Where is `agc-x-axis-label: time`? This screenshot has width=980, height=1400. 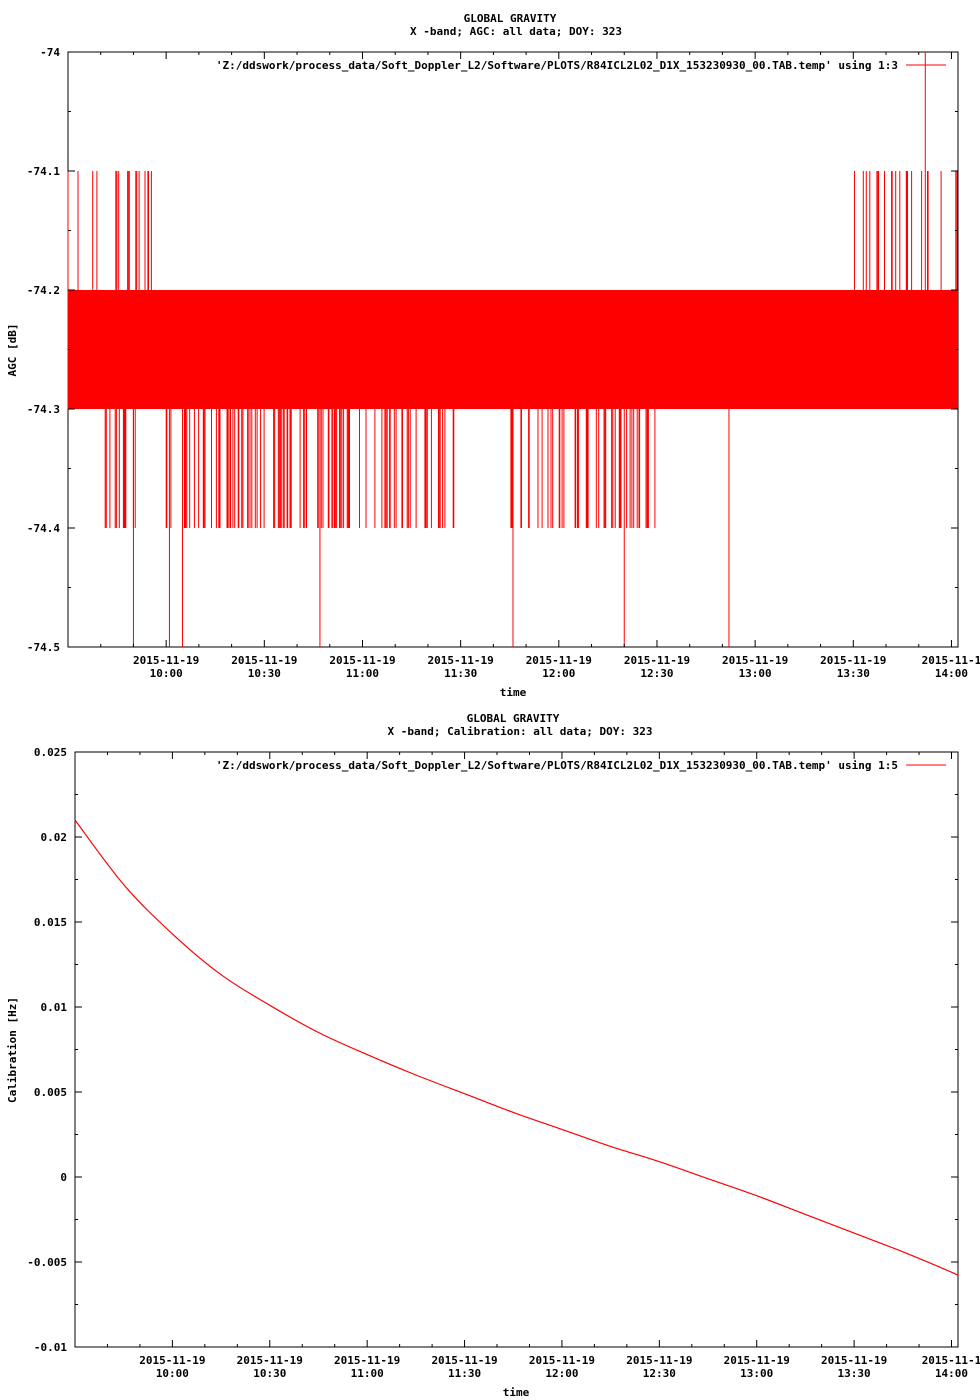 agc-x-axis-label: time is located at coordinates (513, 692).